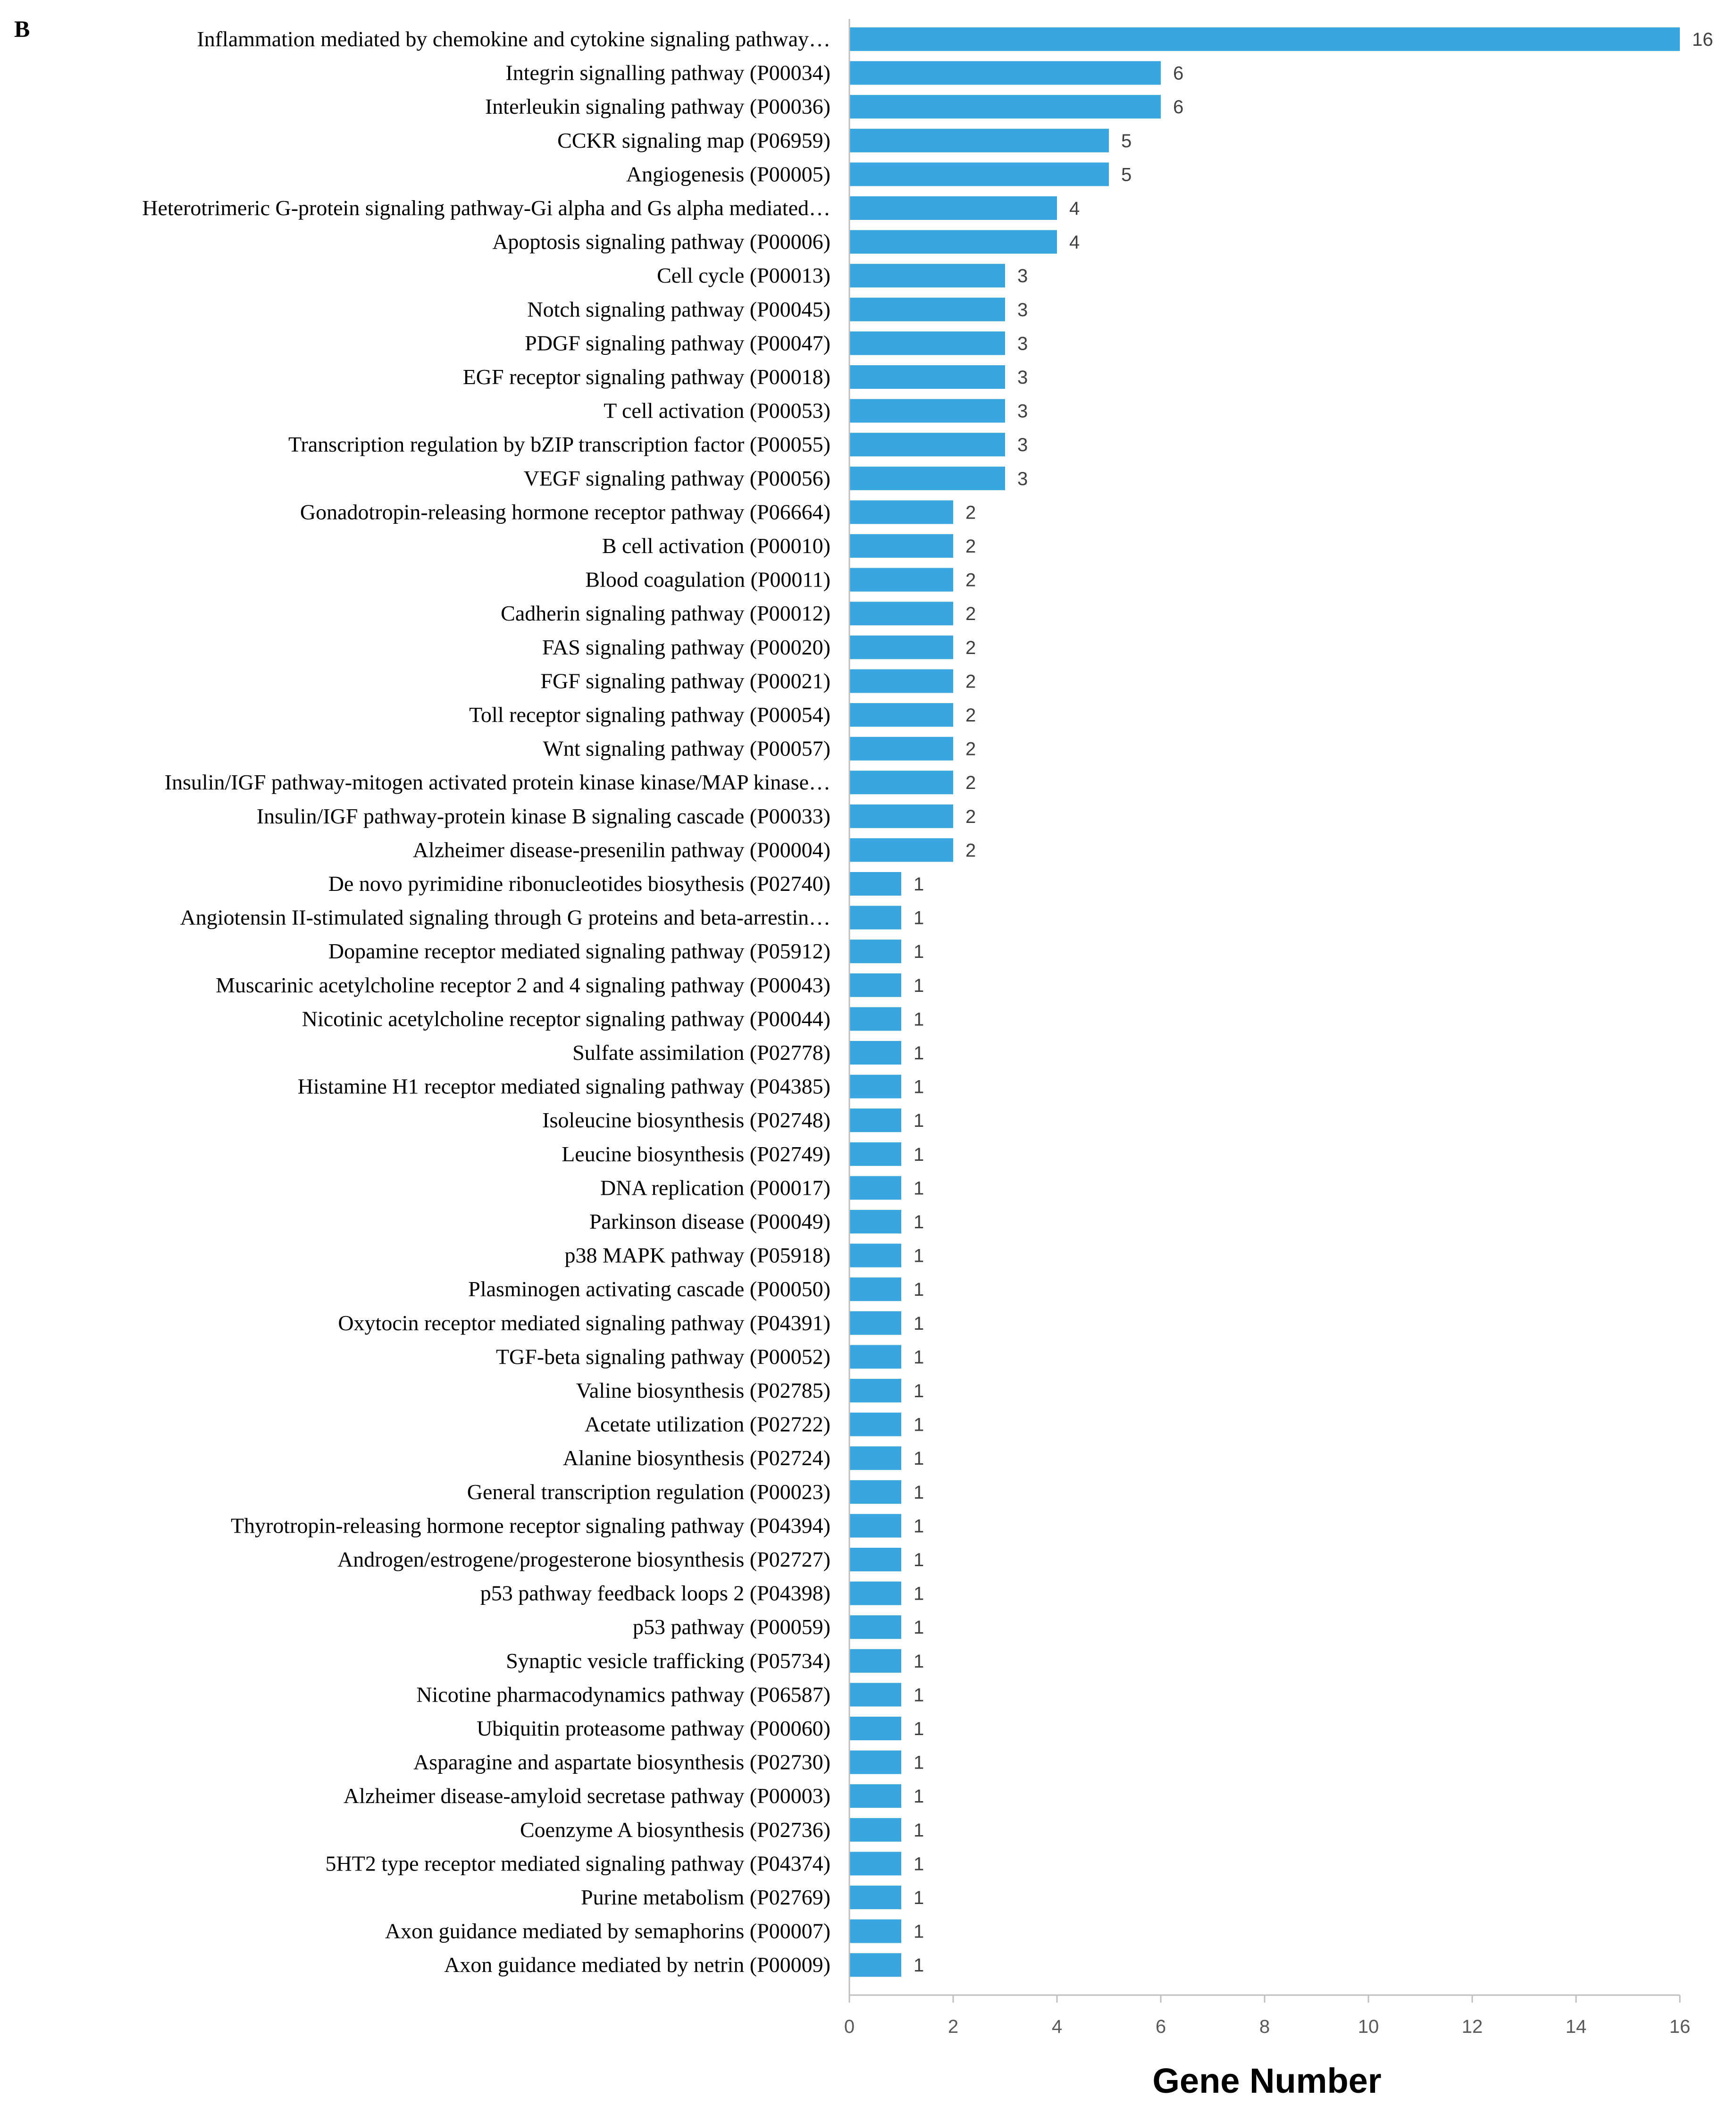  Describe the element at coordinates (709, 1221) in the screenshot. I see `category-label: Parkinson disease (P00049)` at that location.